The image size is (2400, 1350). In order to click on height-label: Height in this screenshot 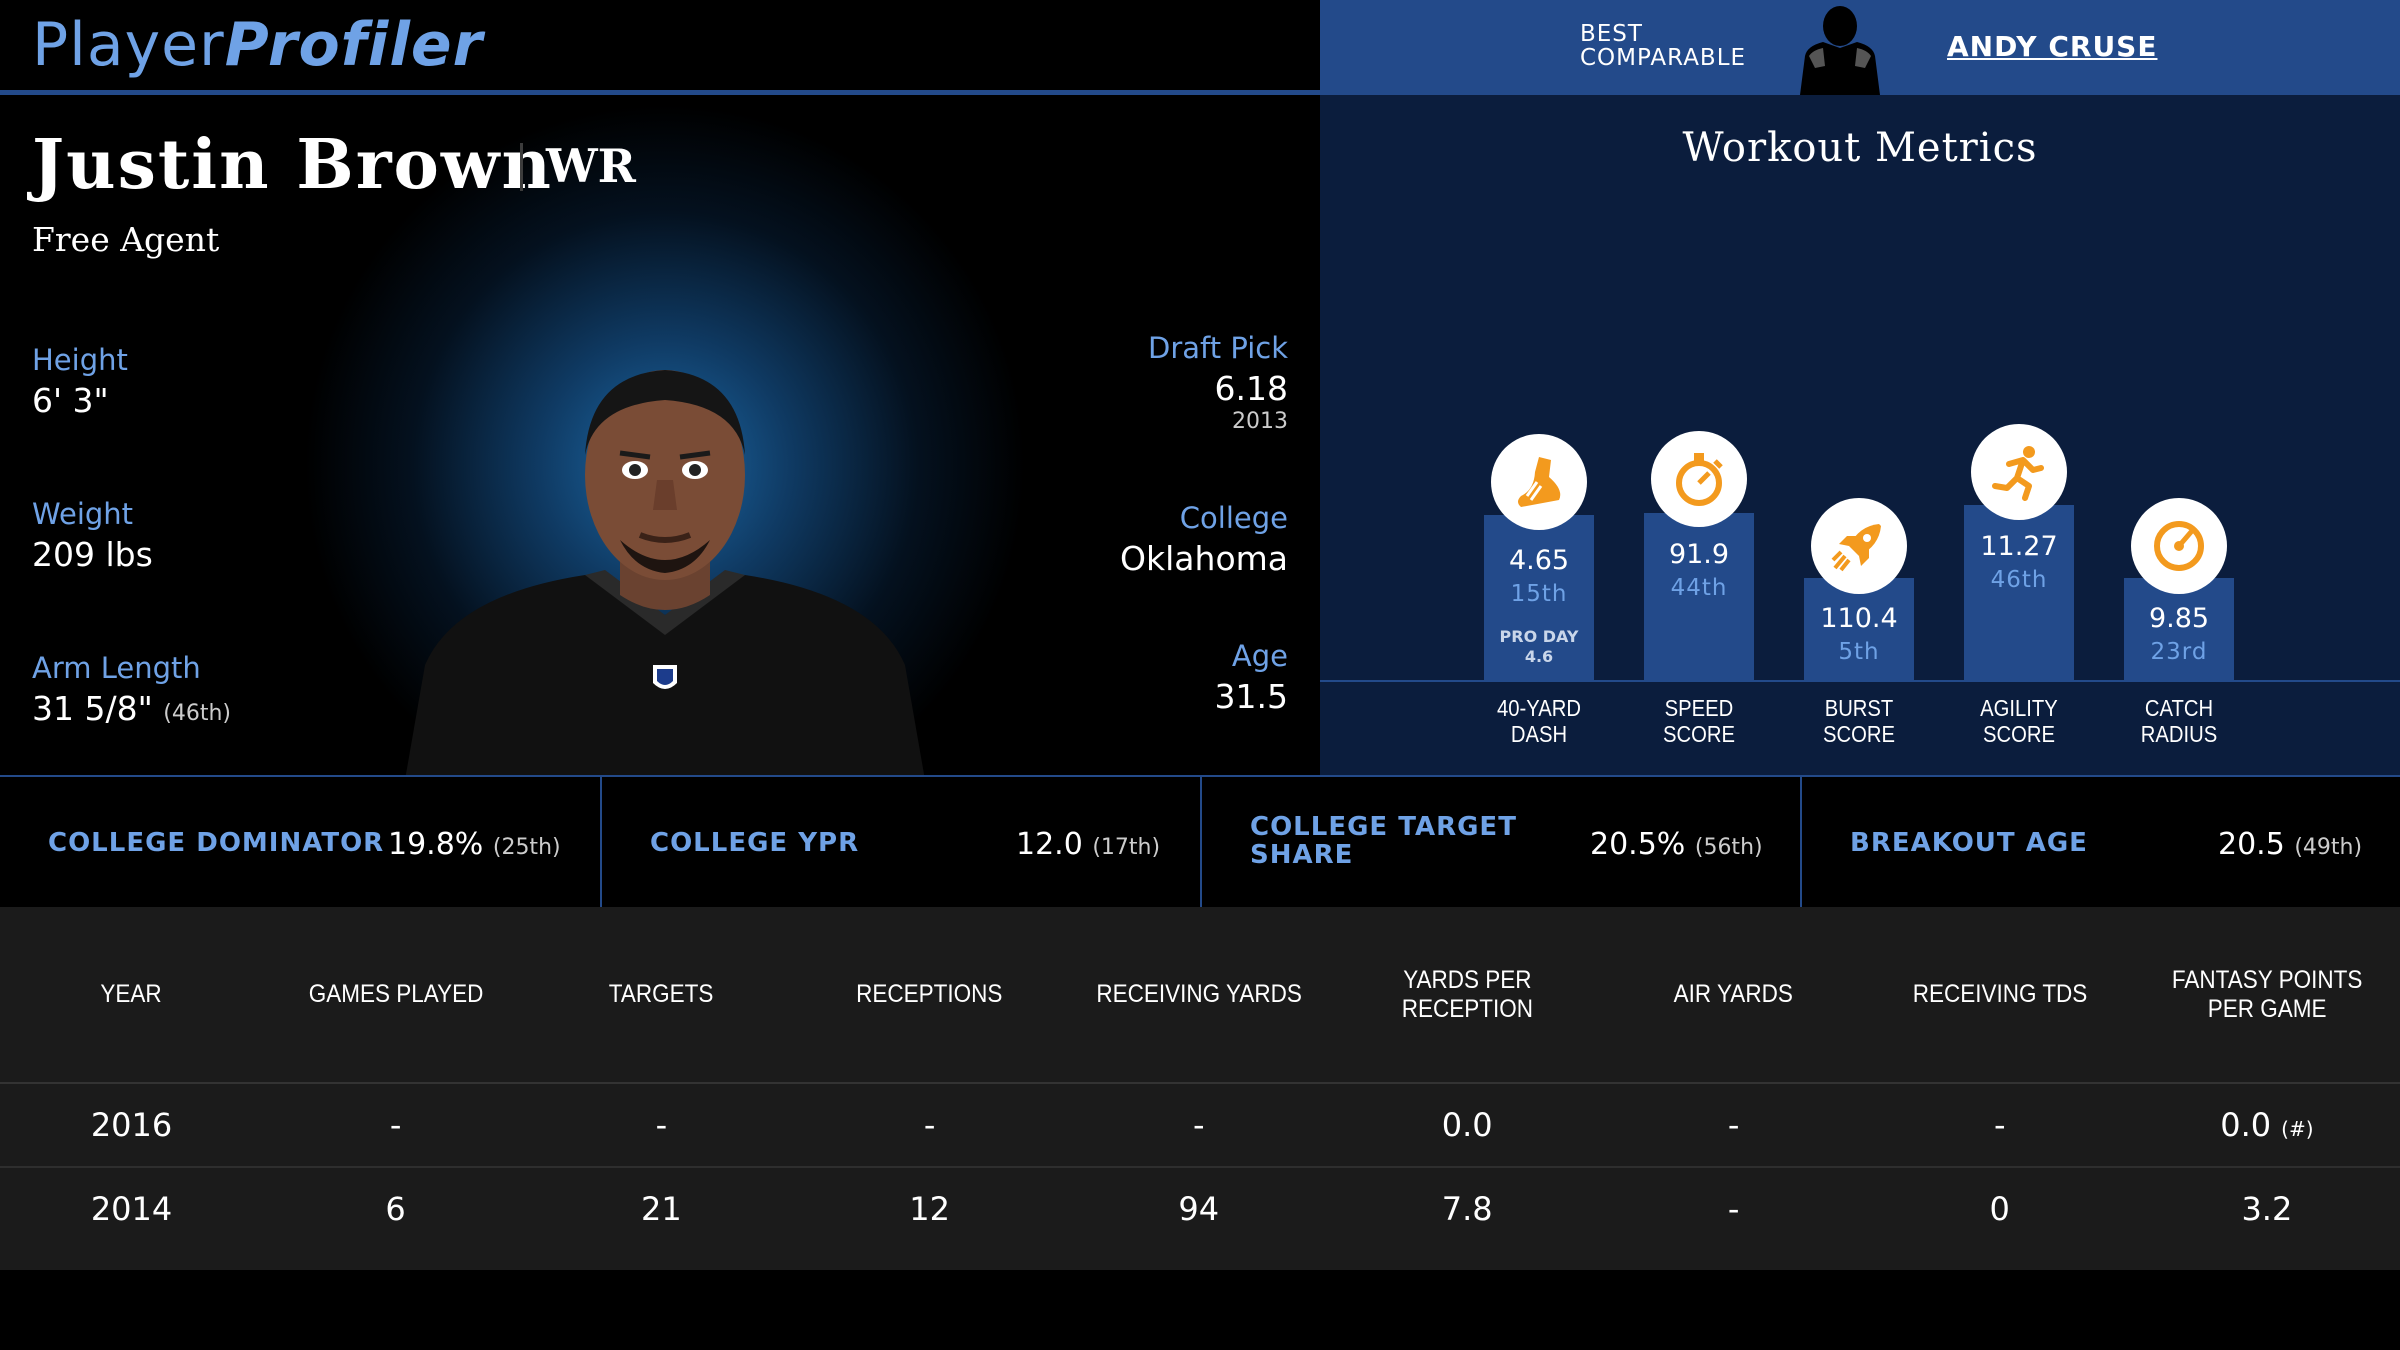, I will do `click(80, 360)`.